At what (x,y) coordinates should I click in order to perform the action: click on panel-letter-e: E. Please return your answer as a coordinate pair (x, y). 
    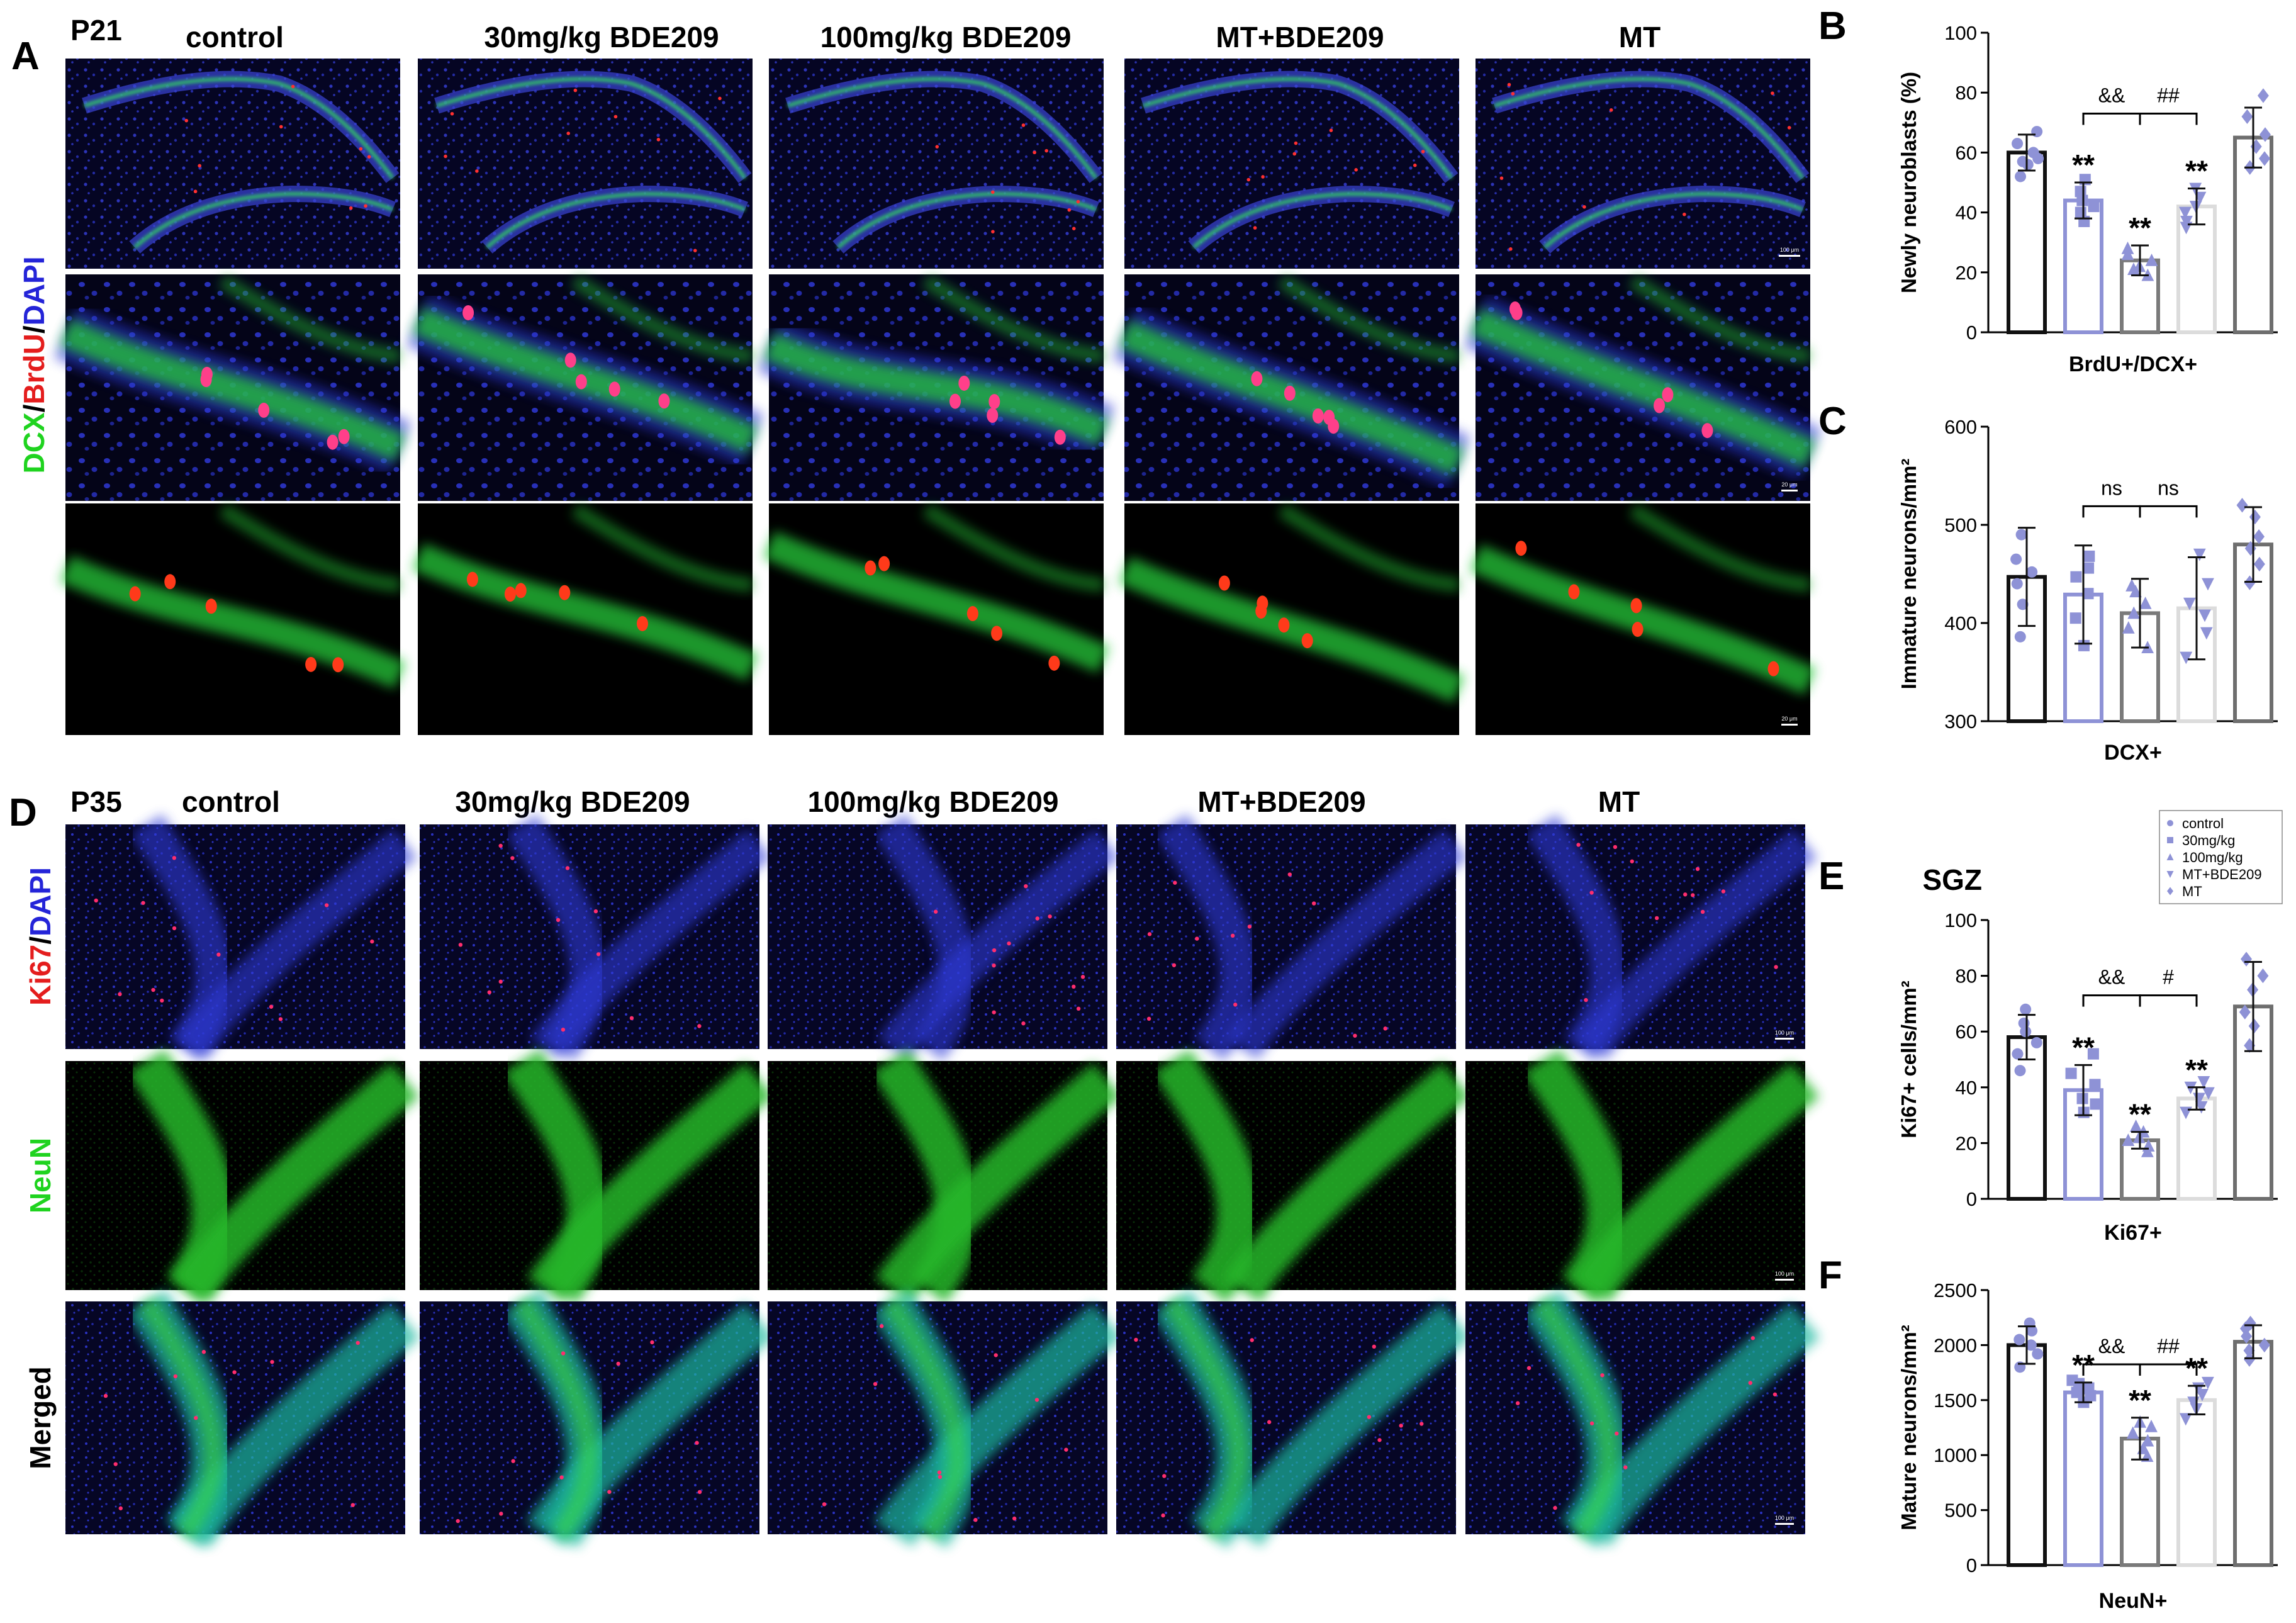
    Looking at the image, I should click on (1831, 876).